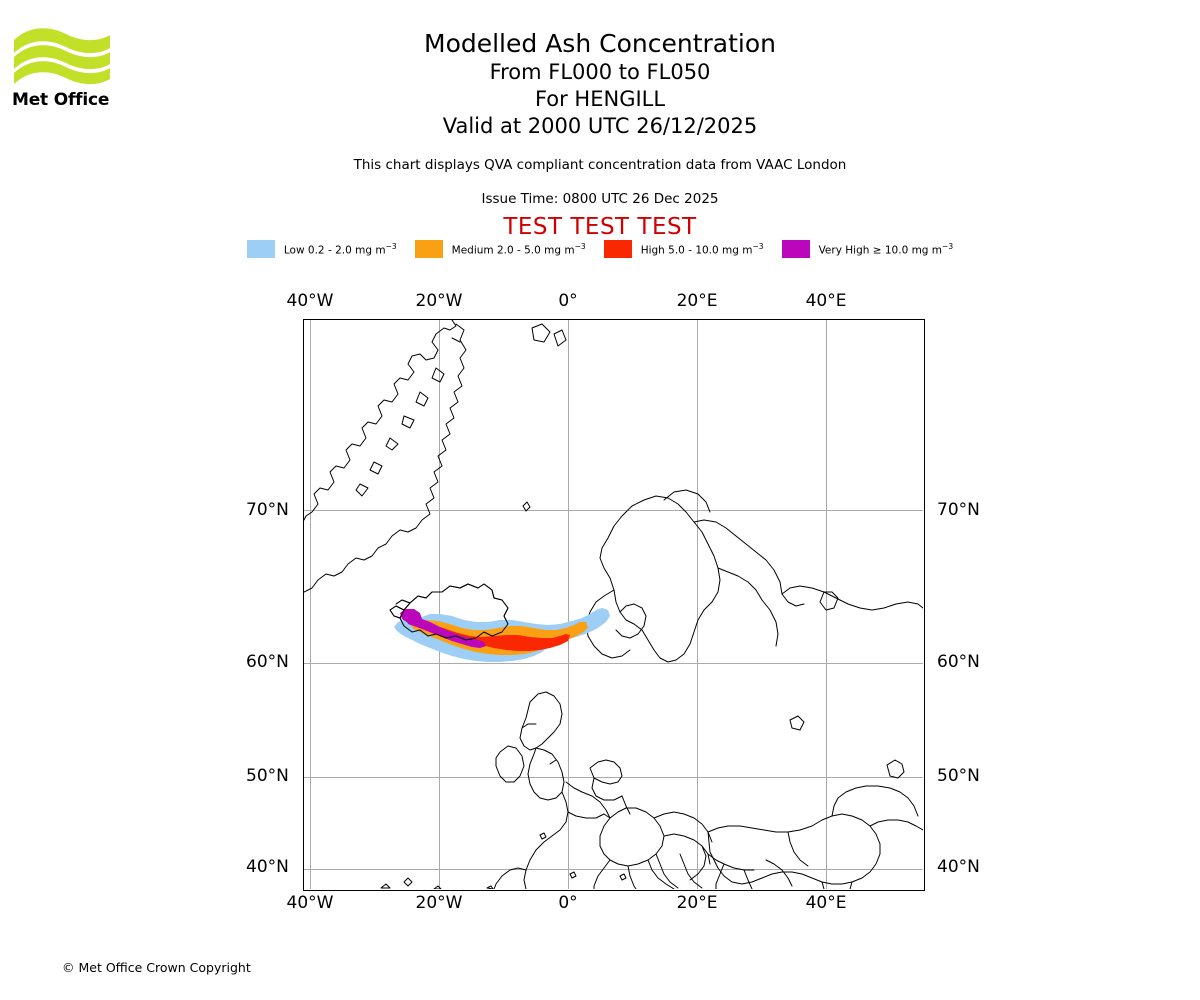  What do you see at coordinates (340, 249) in the screenshot?
I see `legend-label-low: Low 0.2 - 2.0 mg m−3` at bounding box center [340, 249].